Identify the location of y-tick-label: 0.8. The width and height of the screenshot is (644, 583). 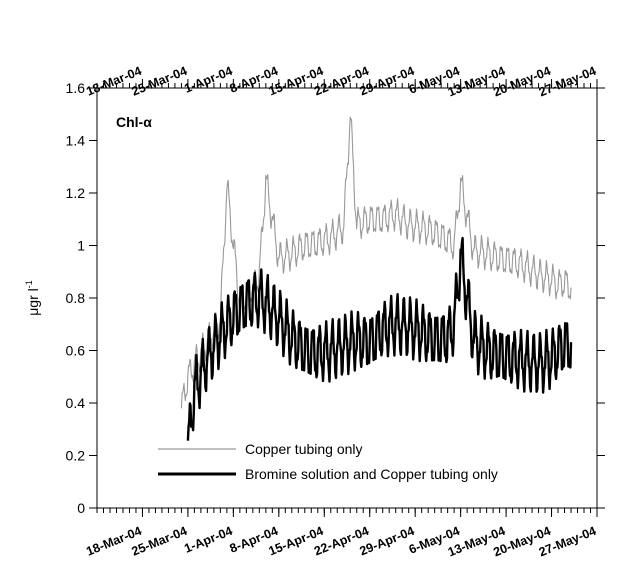
(76, 298).